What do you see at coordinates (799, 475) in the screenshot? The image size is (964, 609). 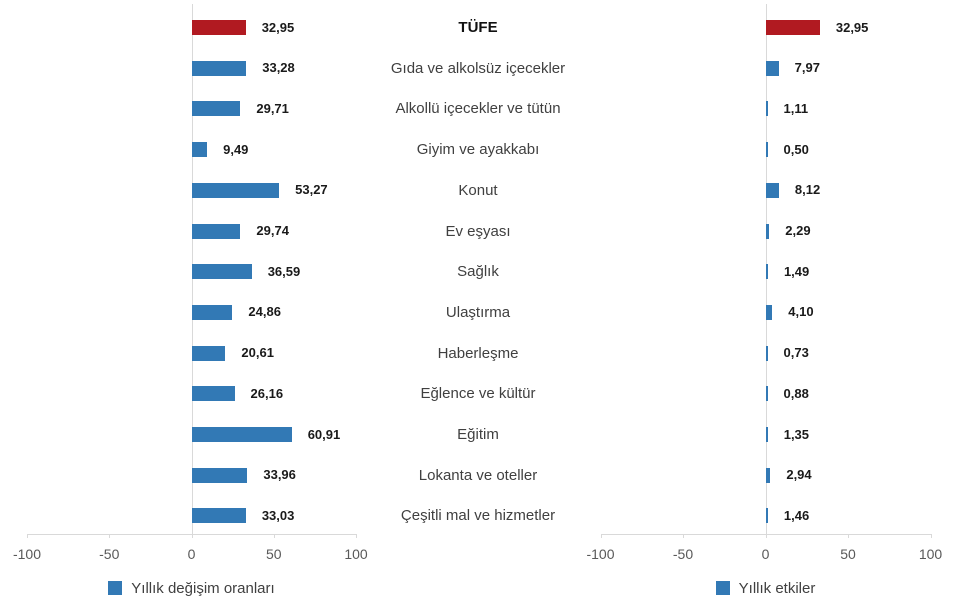 I see `bar-value-label: 2,94` at bounding box center [799, 475].